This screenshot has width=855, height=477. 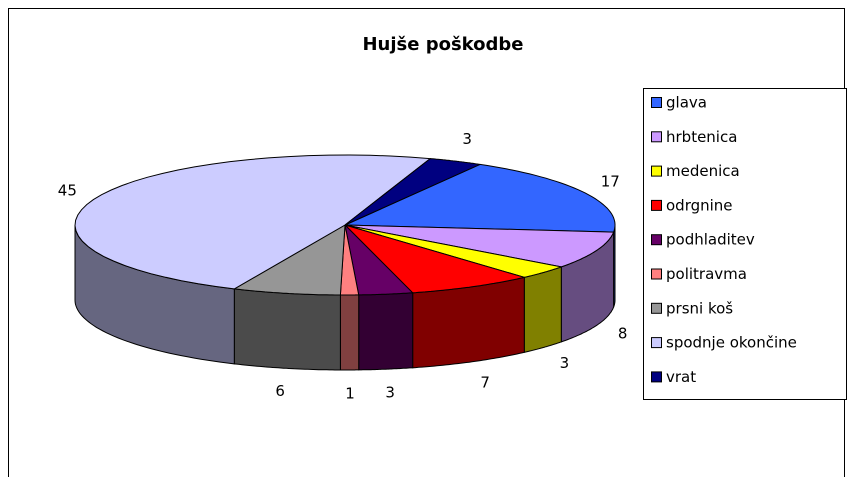 What do you see at coordinates (442, 44) in the screenshot?
I see `chart-title: Hujše poškodbe` at bounding box center [442, 44].